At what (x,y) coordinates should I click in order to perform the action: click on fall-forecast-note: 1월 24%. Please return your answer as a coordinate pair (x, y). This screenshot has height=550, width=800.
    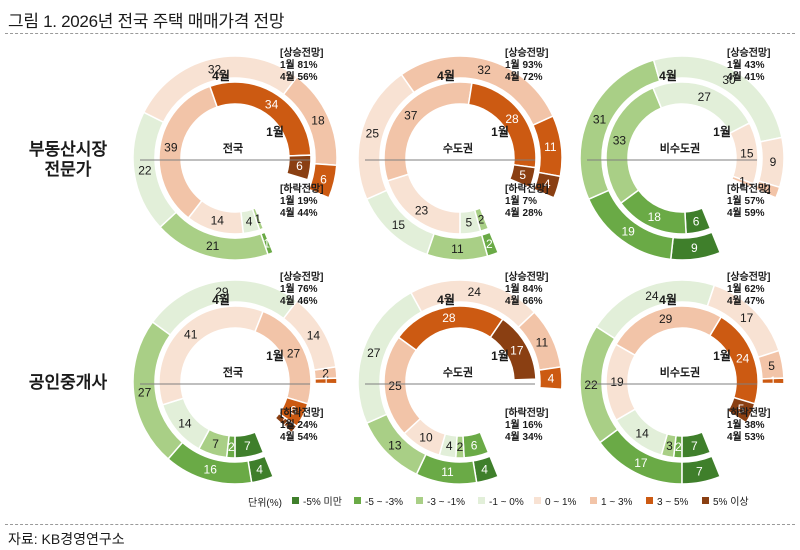
    Looking at the image, I should click on (299, 425).